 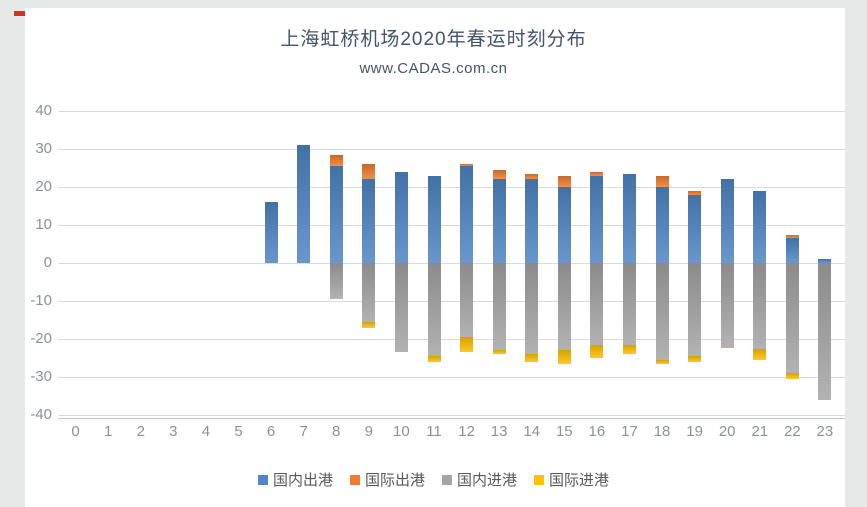 I want to click on legend-item: 国内出港, so click(x=295, y=479).